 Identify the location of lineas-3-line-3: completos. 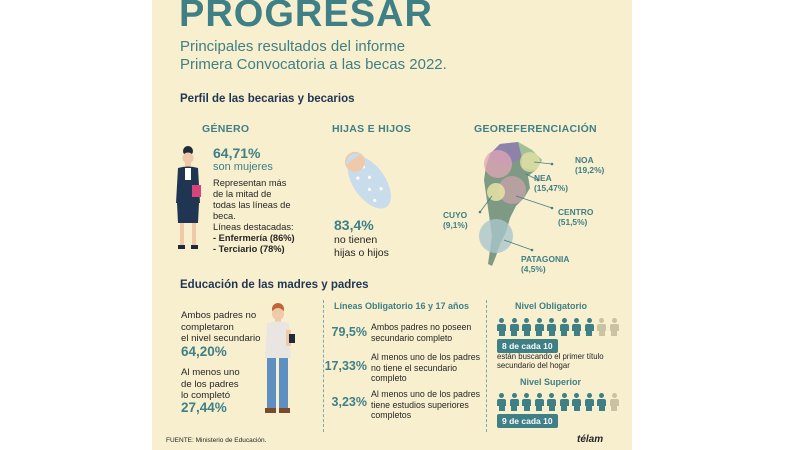
(391, 415).